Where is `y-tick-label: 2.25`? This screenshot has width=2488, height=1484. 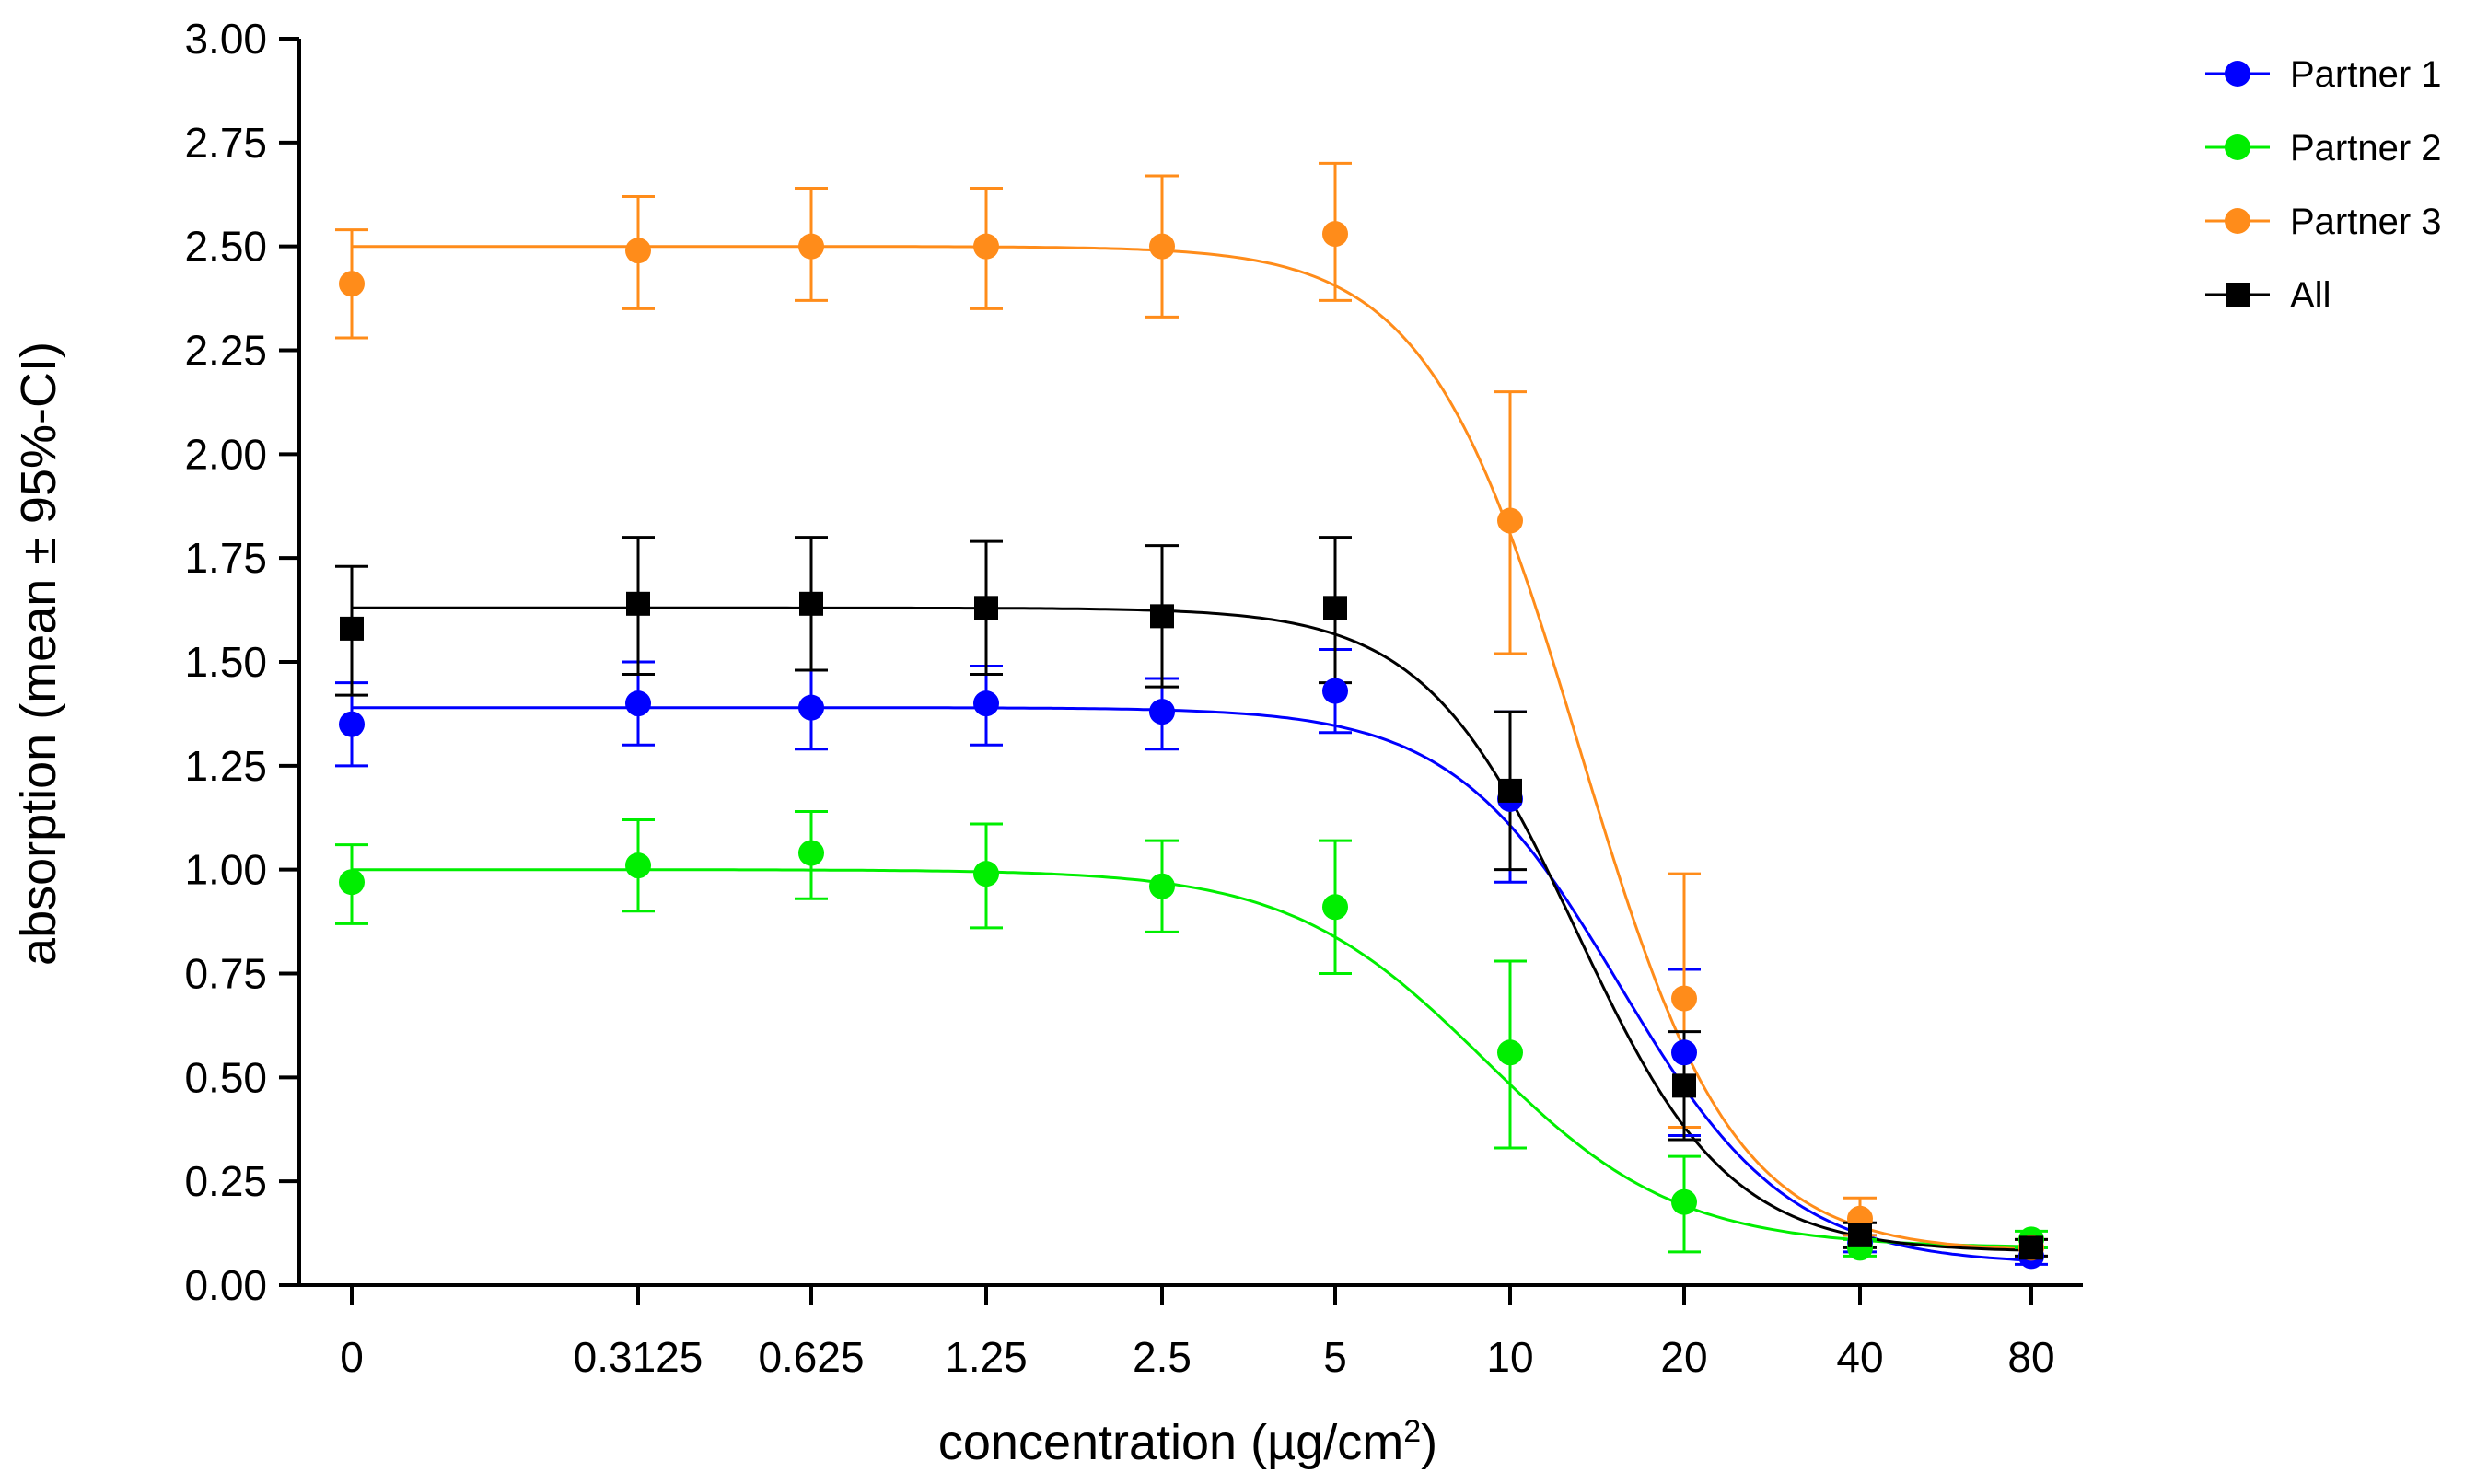
y-tick-label: 2.25 is located at coordinates (225, 351).